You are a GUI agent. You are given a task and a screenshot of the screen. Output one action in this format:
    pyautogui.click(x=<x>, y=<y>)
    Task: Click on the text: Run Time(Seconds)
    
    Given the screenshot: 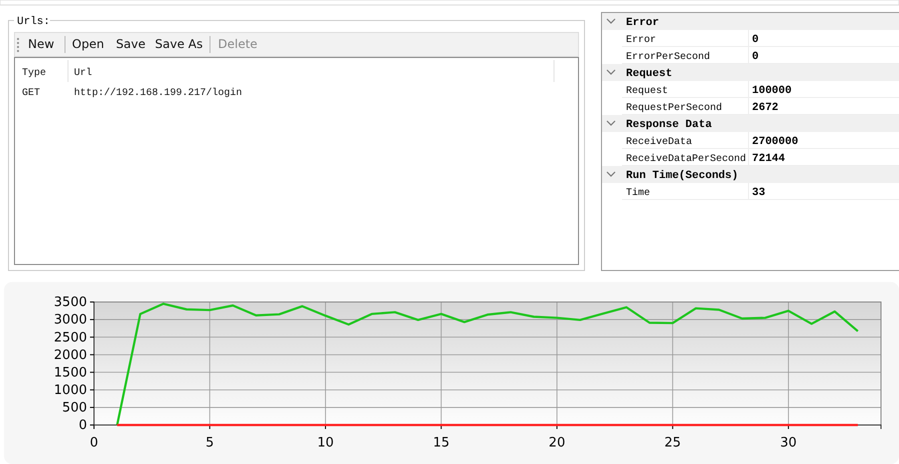 What is the action you would take?
    pyautogui.click(x=682, y=176)
    